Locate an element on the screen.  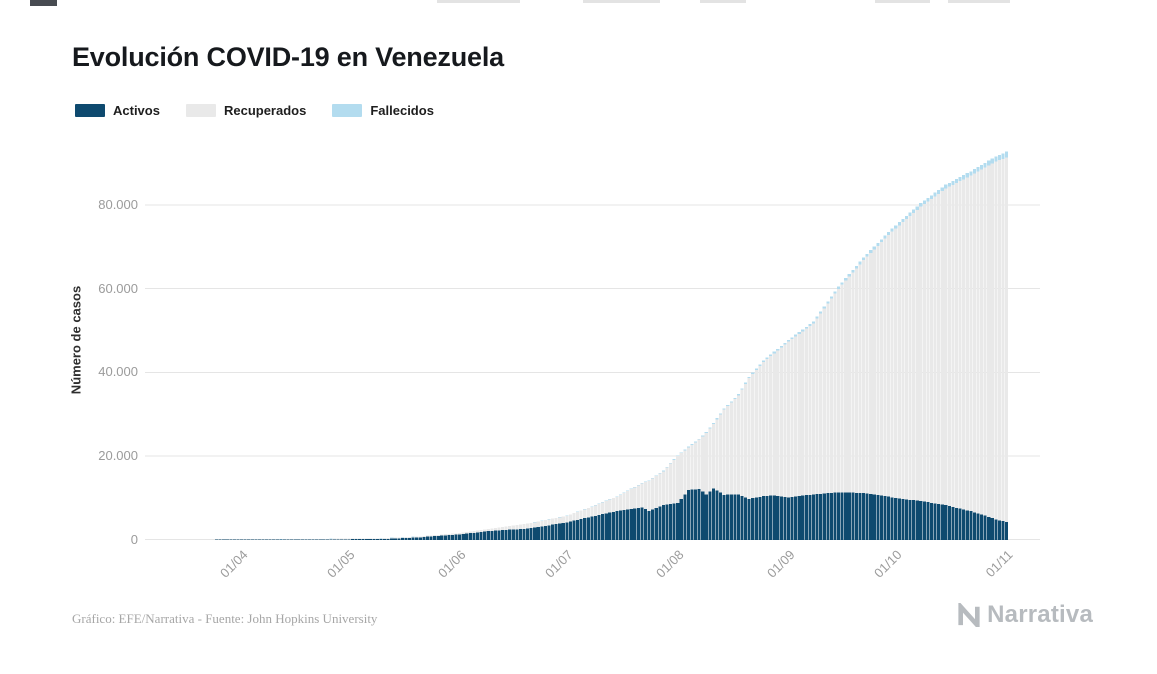
x-axis-tick-label: 01/11 is located at coordinates (999, 563).